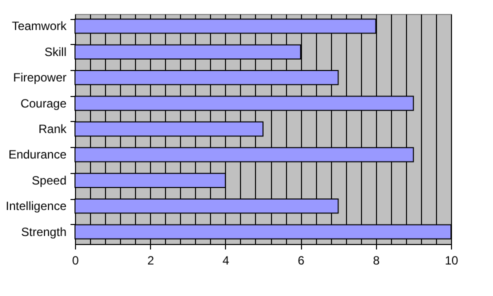 Image resolution: width=493 pixels, height=296 pixels. I want to click on y-tick-label: Rank, so click(53, 129).